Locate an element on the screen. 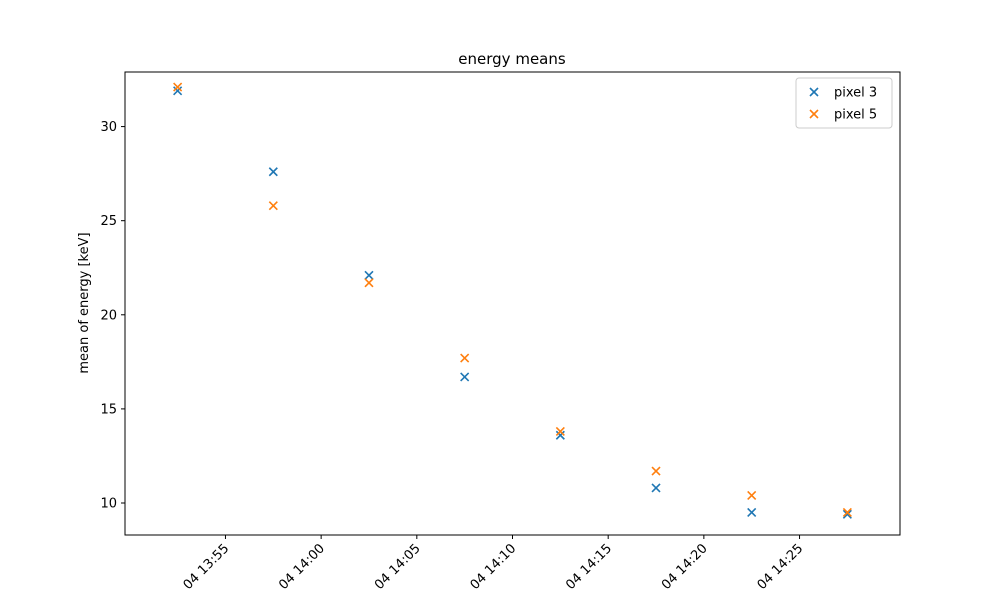 This screenshot has width=1000, height=600. y-tick-label: 25 is located at coordinates (108, 221).